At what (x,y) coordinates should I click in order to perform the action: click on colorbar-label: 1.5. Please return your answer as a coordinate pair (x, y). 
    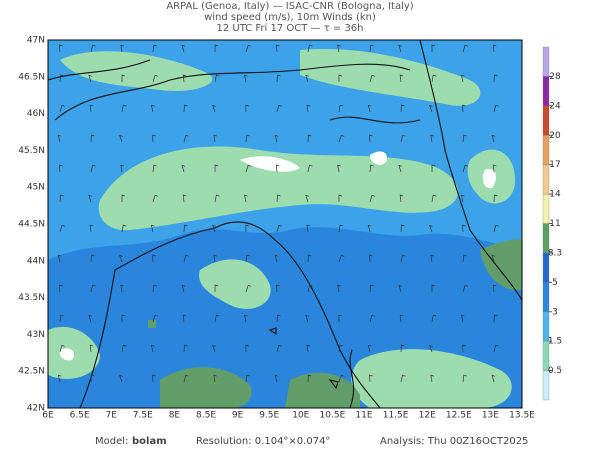
    Looking at the image, I should click on (555, 342).